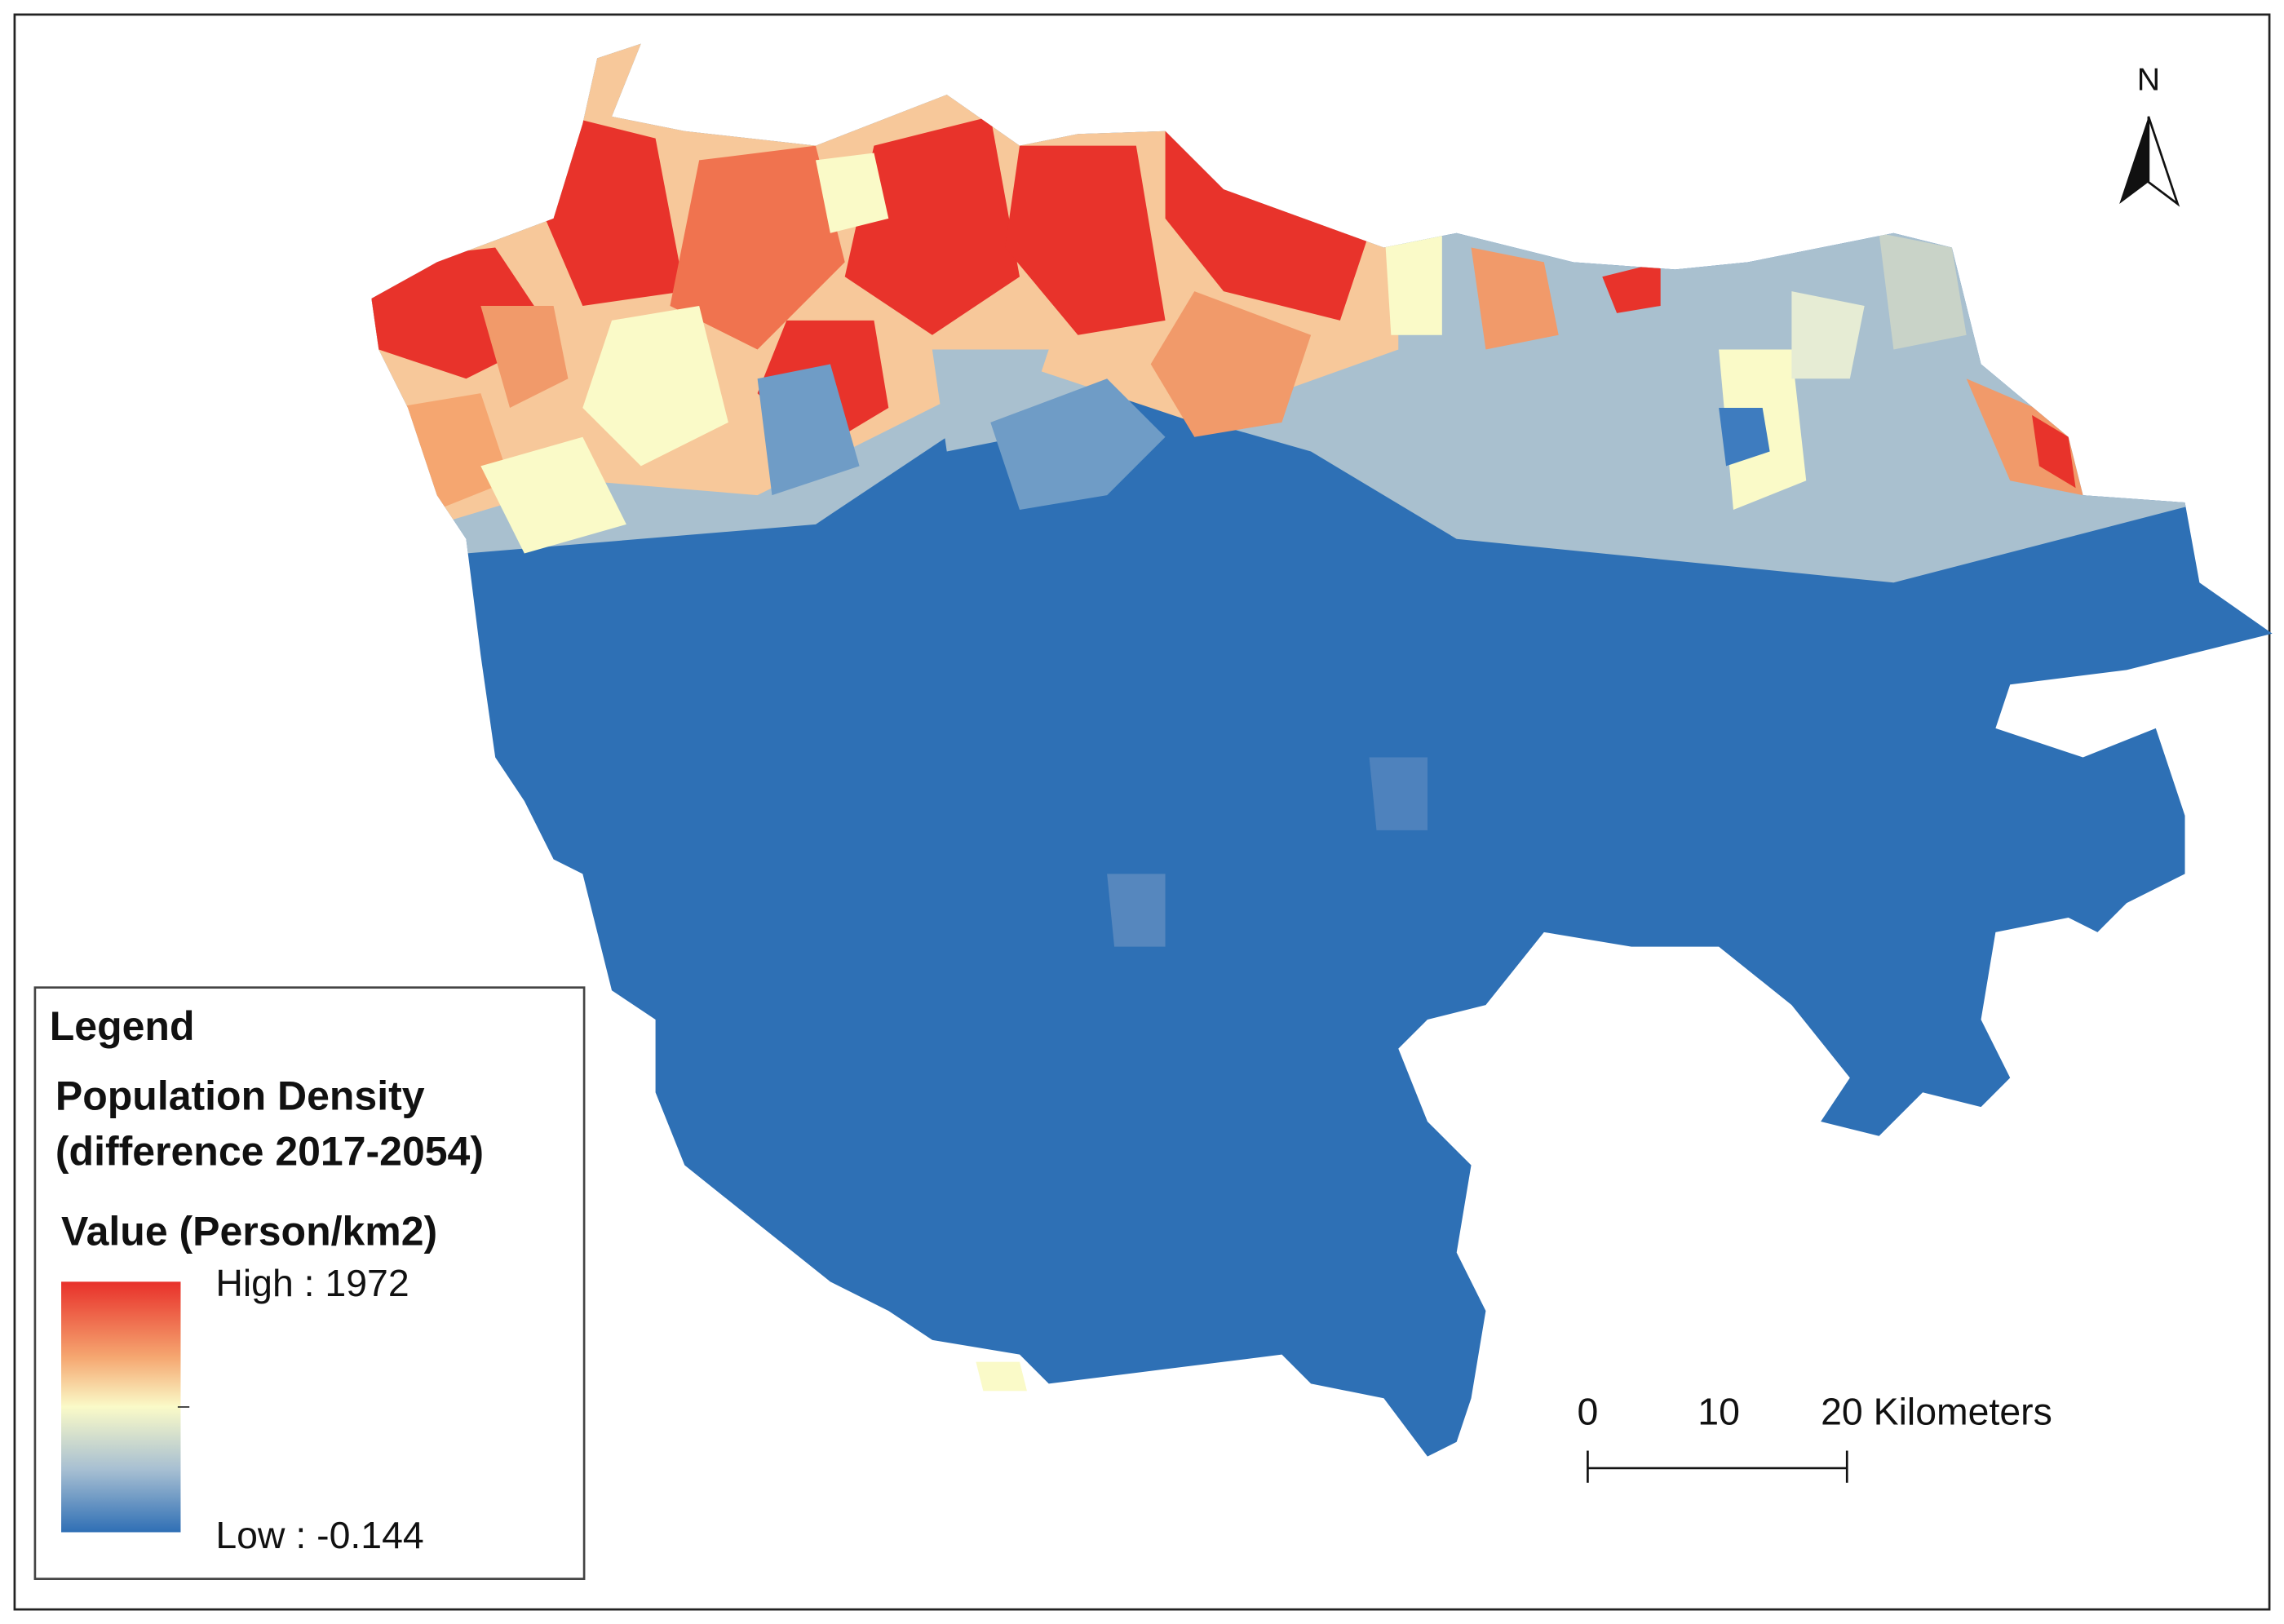  I want to click on legend-title: Legend, so click(123, 1026).